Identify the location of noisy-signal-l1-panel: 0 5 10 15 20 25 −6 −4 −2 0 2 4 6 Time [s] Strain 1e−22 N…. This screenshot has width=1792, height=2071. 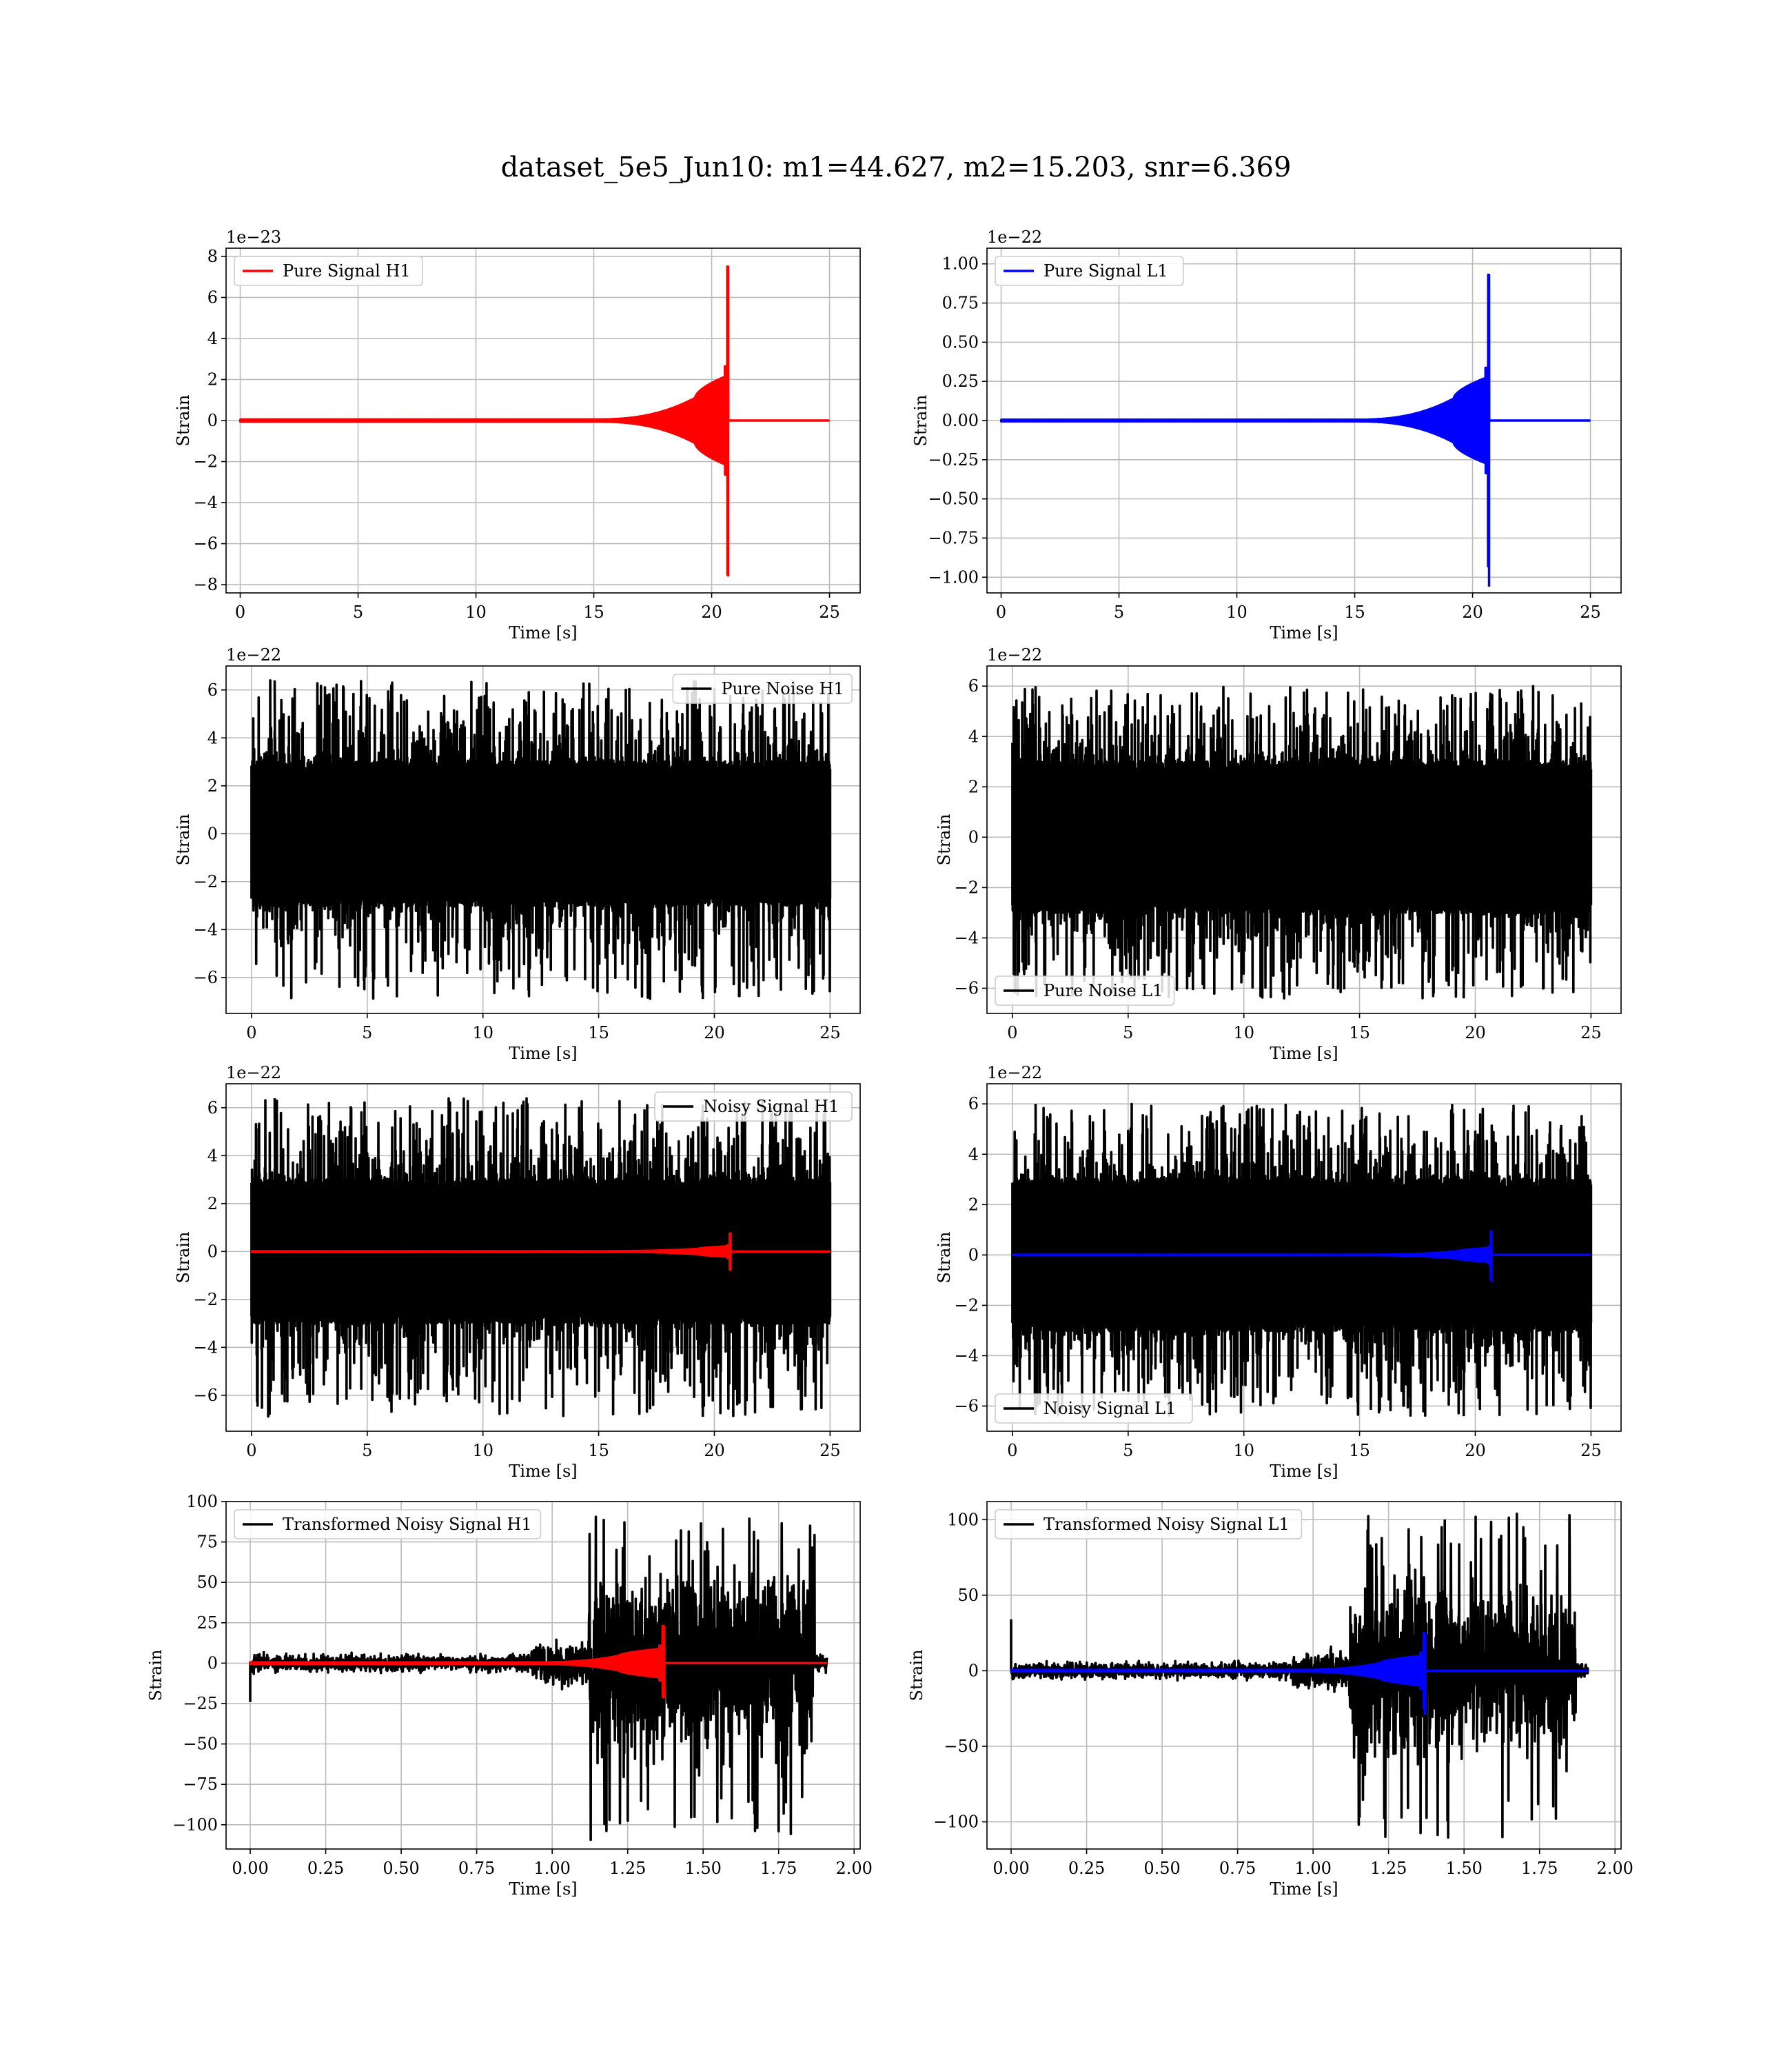
(1278, 1272).